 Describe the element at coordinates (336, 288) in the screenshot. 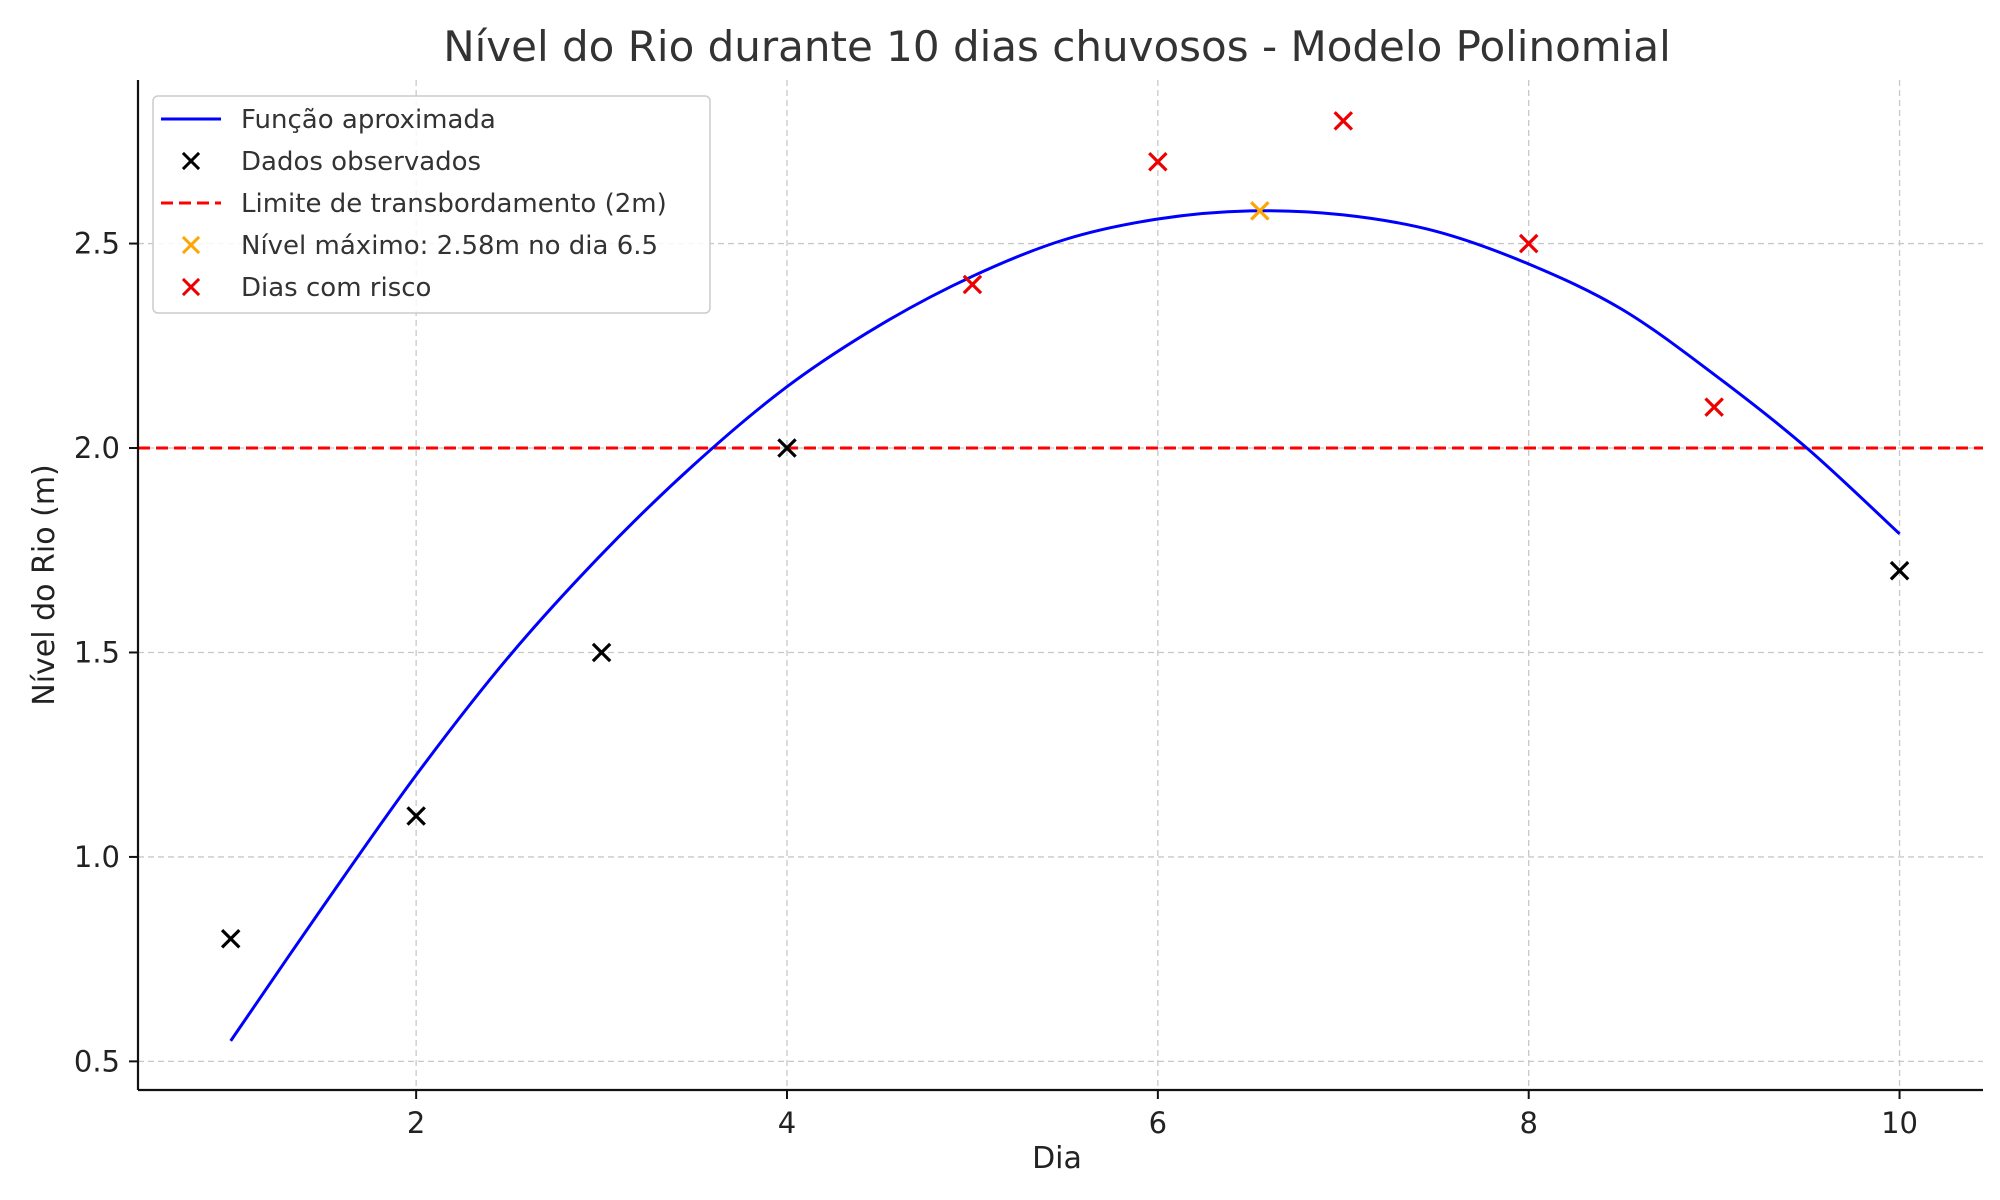

I see `legend-label-4: Dias com risco` at that location.